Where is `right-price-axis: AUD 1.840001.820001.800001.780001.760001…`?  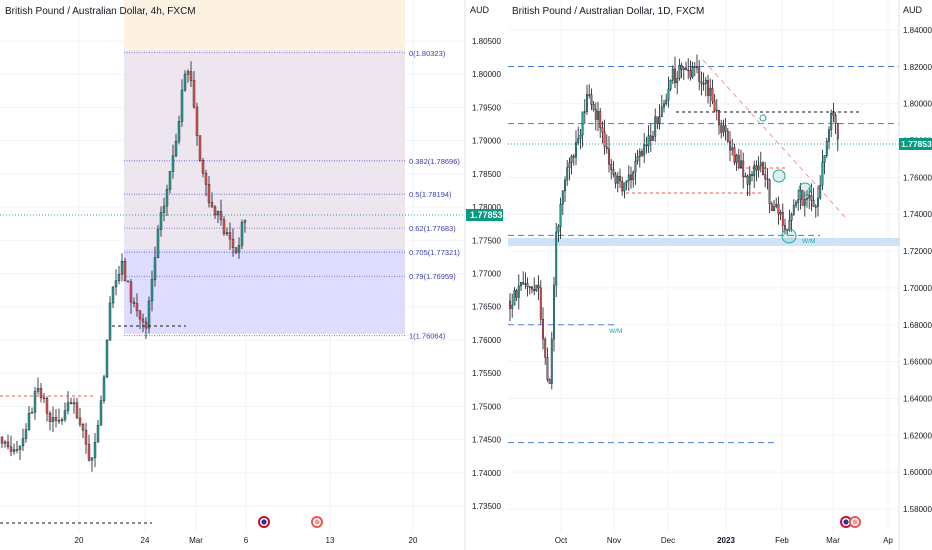 right-price-axis: AUD 1.840001.820001.800001.780001.760001… is located at coordinates (915, 275).